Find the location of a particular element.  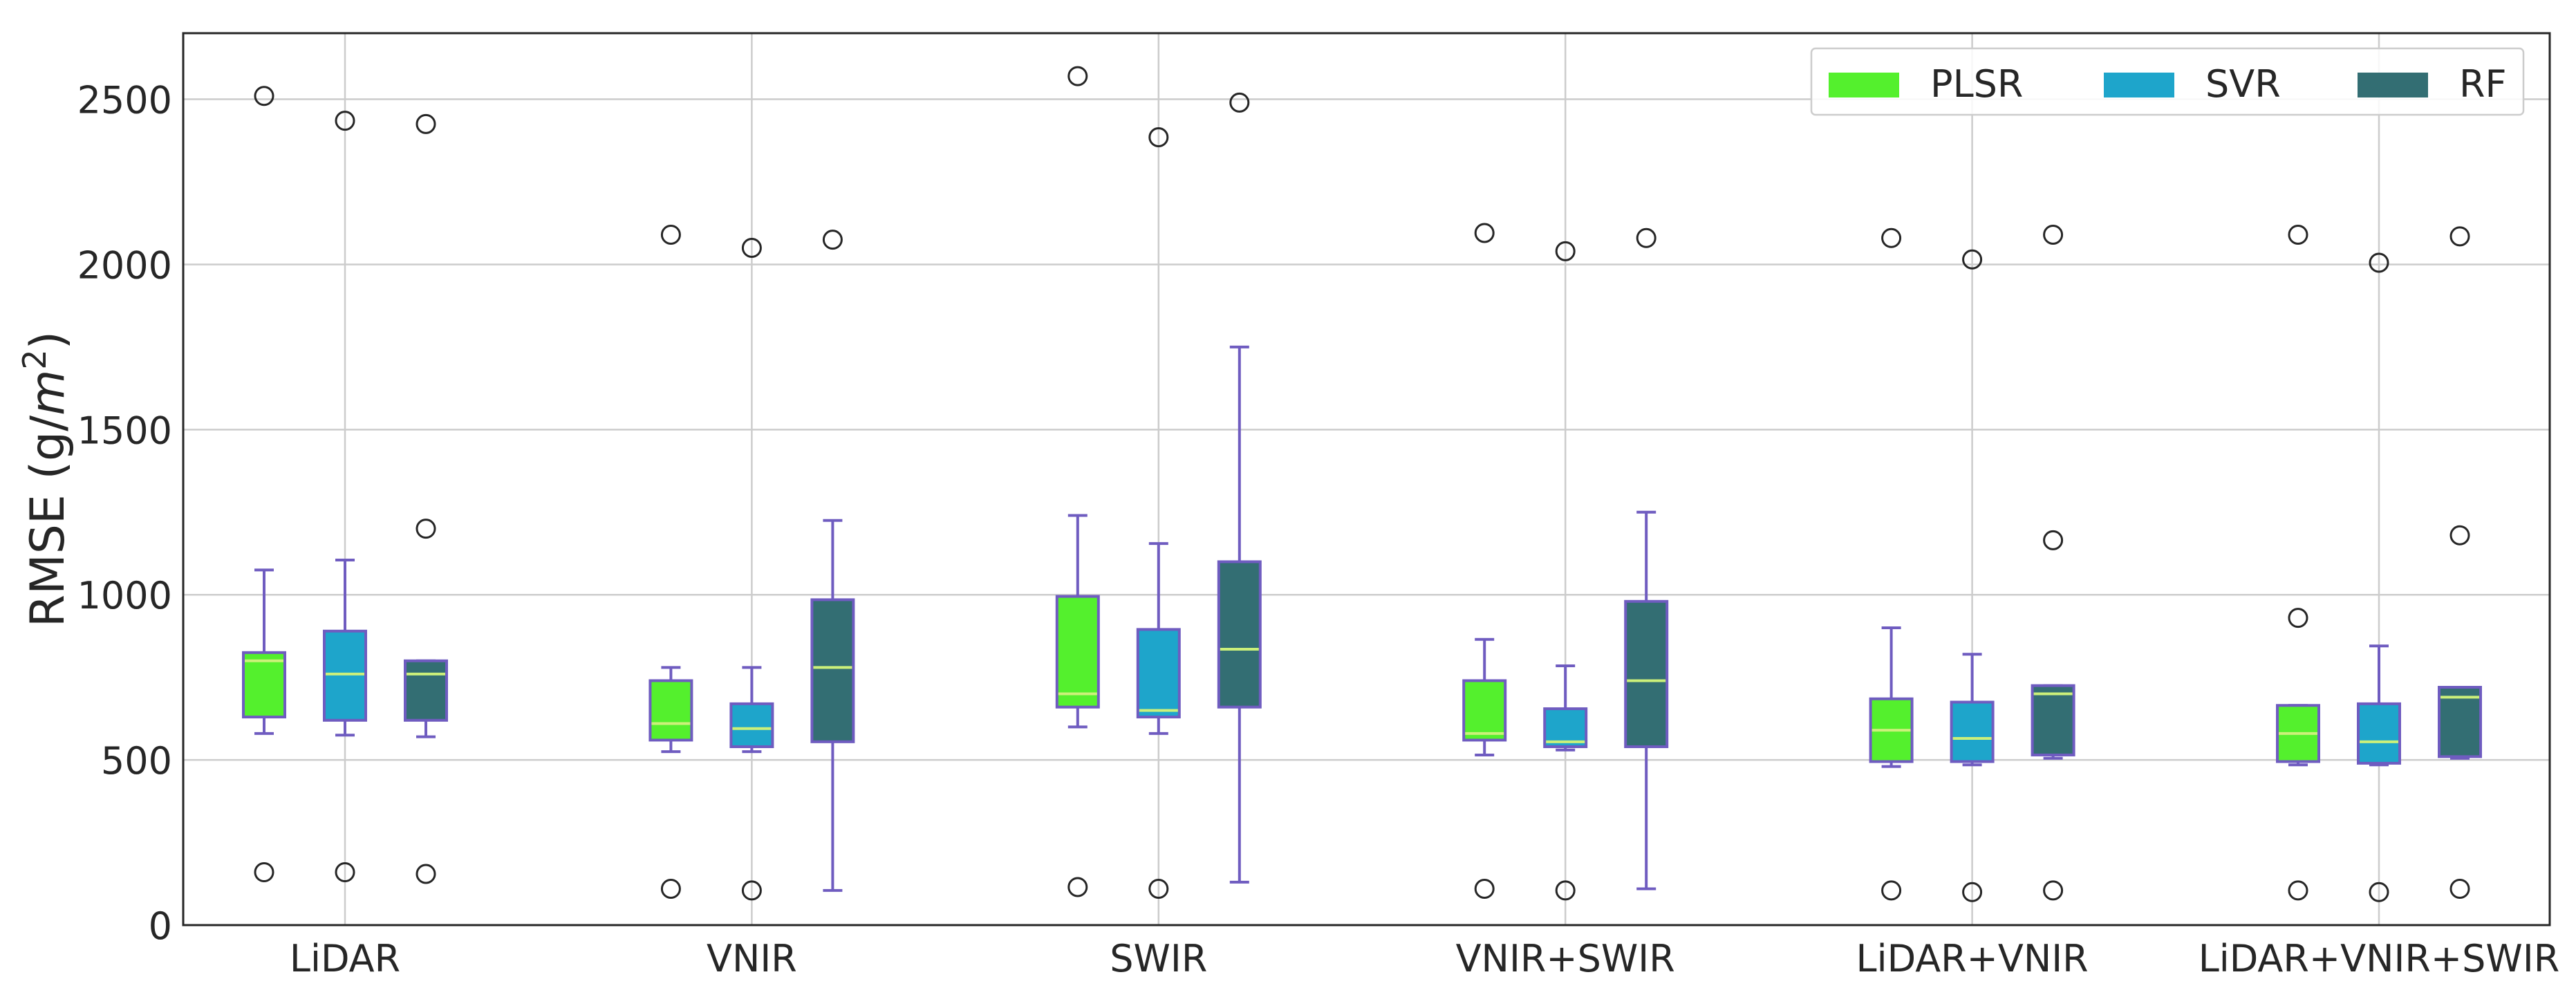

legend-label-rf: RF is located at coordinates (2483, 84).